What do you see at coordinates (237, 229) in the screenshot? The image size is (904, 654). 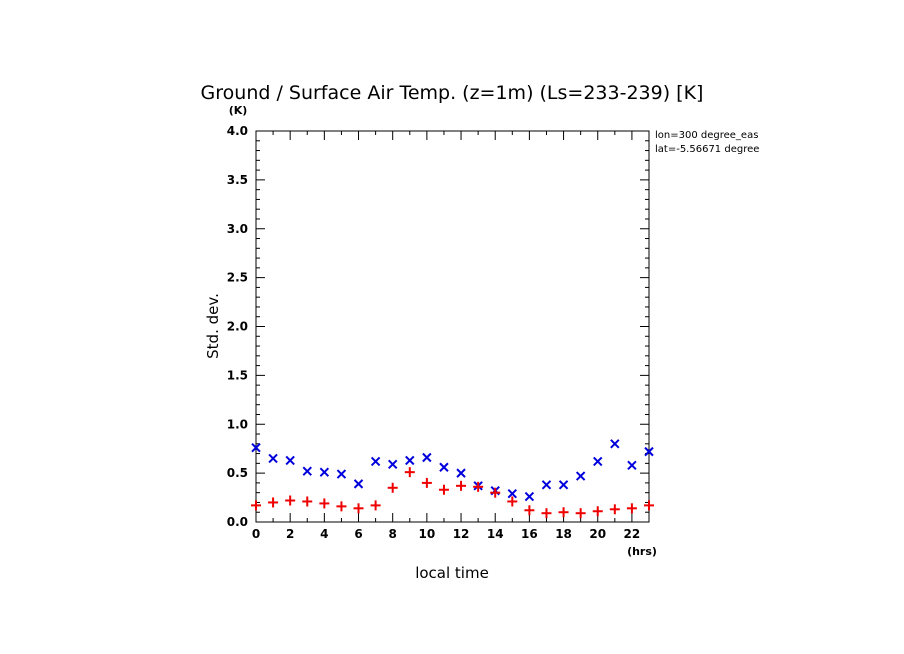 I see `y-tick-label: 3.0` at bounding box center [237, 229].